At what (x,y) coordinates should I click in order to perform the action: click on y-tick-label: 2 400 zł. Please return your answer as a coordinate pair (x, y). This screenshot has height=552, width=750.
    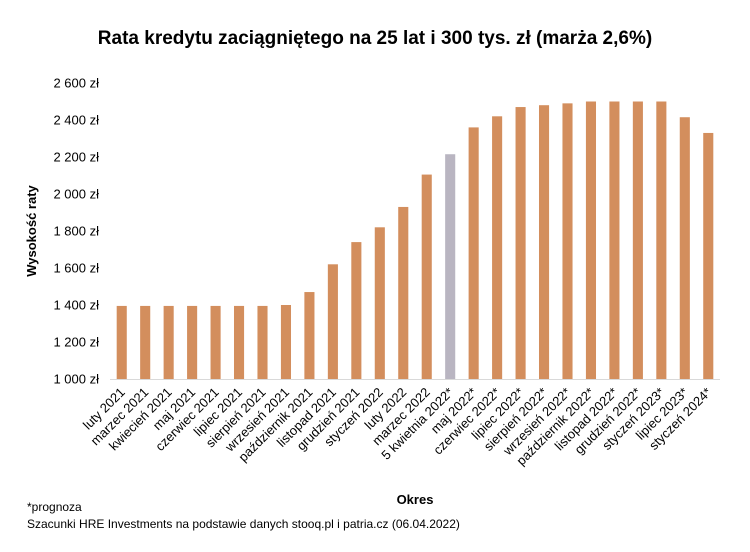
    Looking at the image, I should click on (76, 120).